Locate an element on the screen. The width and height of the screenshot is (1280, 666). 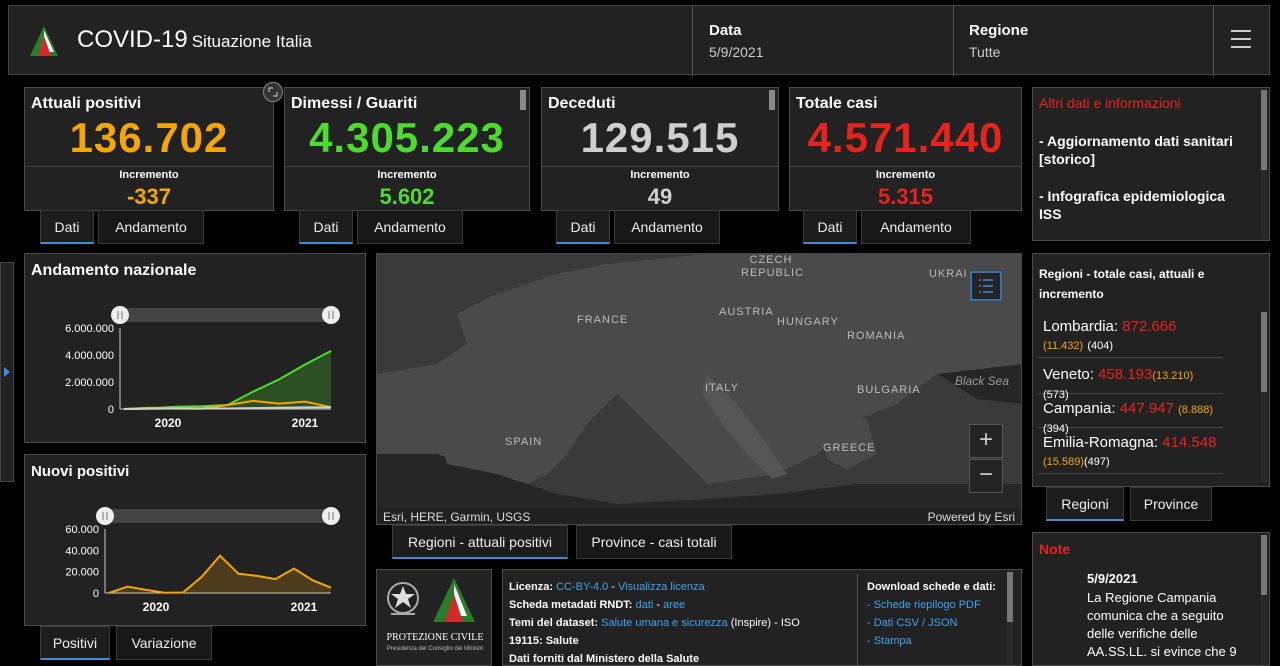
andamento-nazionale-title: Andamento nazionale is located at coordinates (114, 270).